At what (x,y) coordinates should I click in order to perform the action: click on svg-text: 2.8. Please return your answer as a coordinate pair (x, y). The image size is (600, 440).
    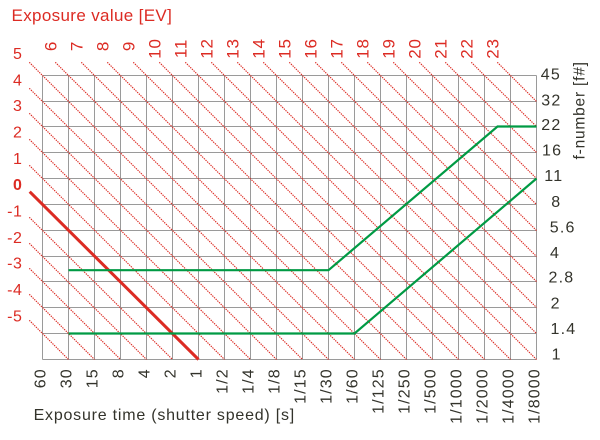
    Looking at the image, I should click on (562, 278).